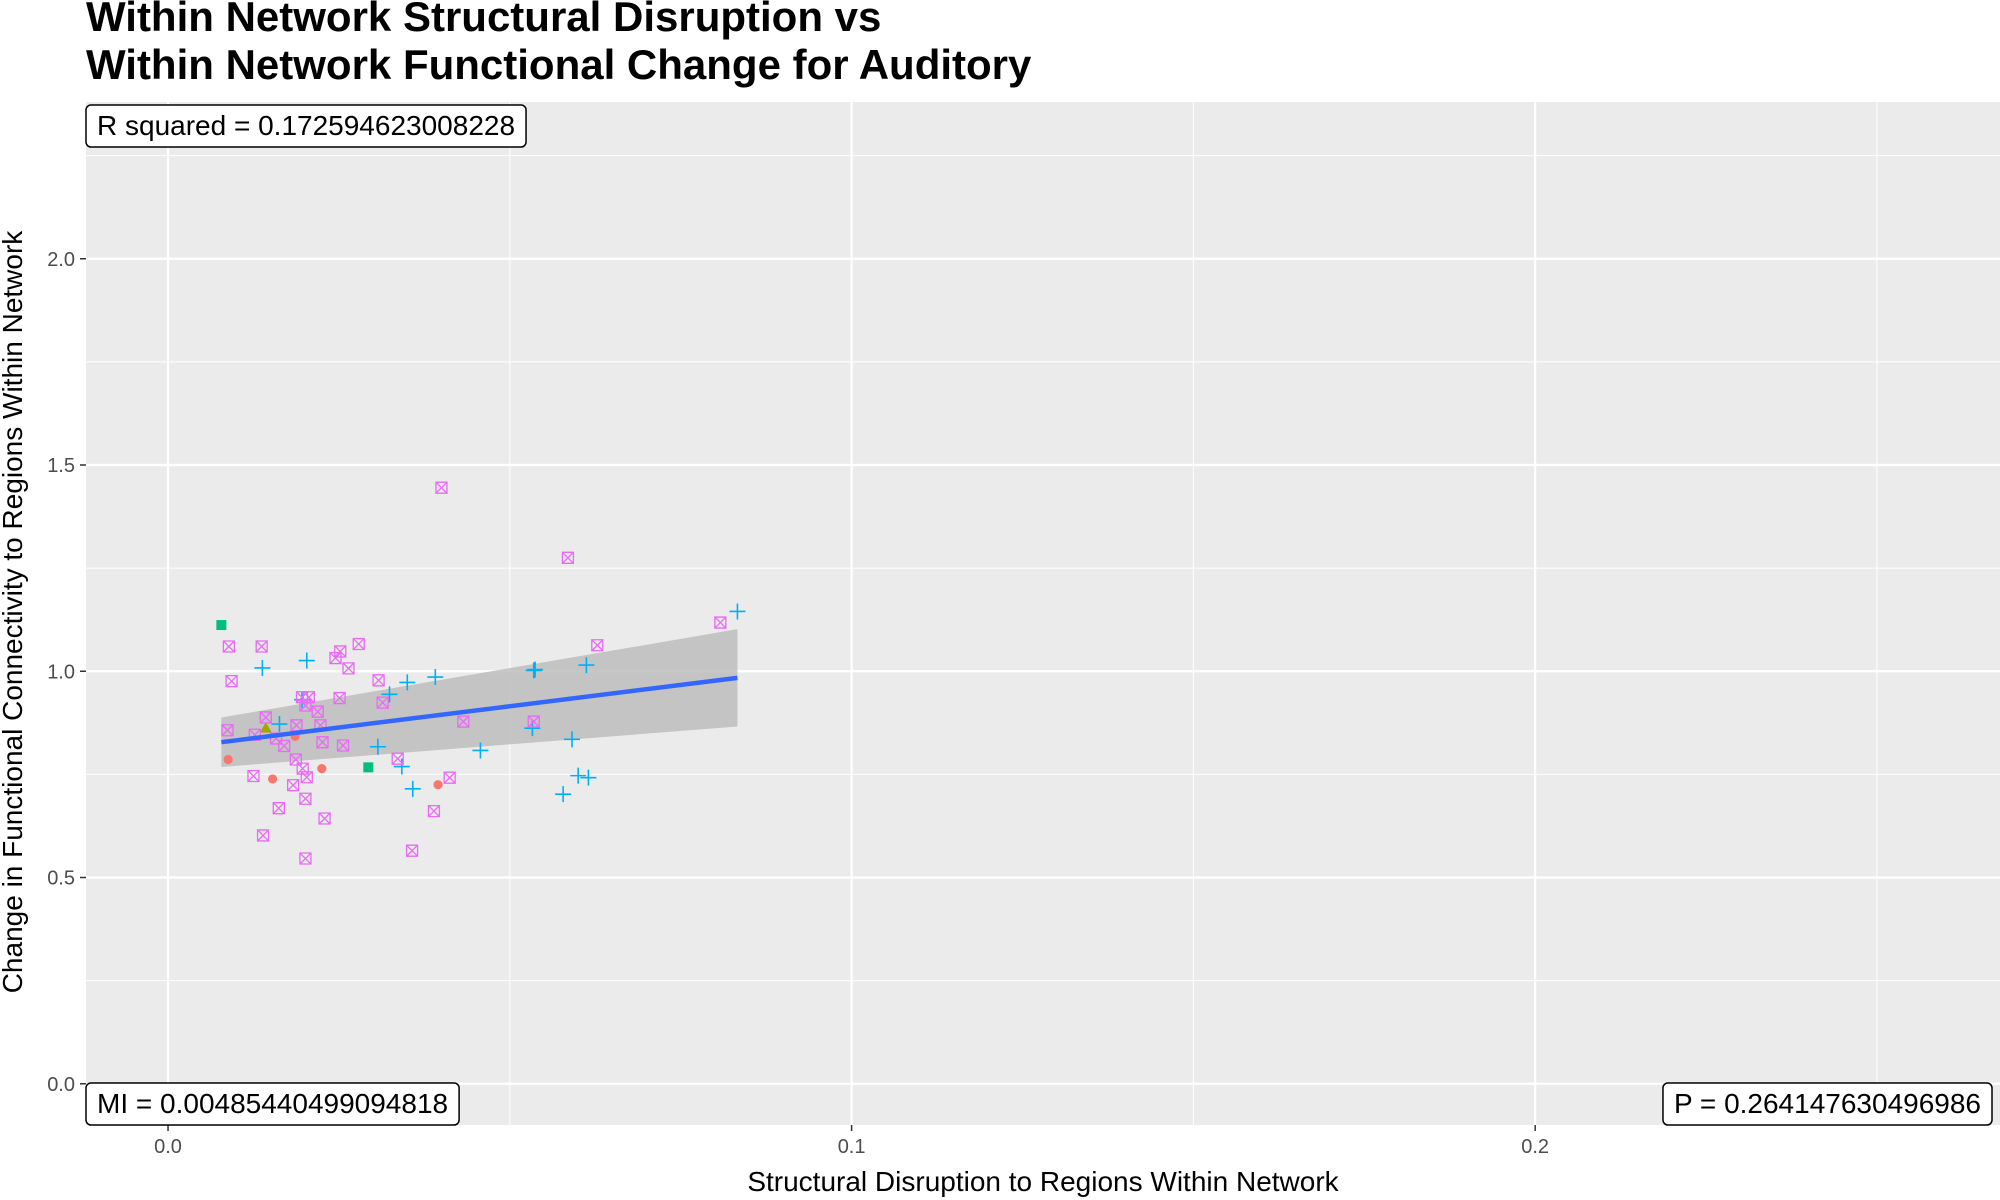 The width and height of the screenshot is (2000, 1200). What do you see at coordinates (61, 1085) in the screenshot?
I see `y-tick-label: 0.0` at bounding box center [61, 1085].